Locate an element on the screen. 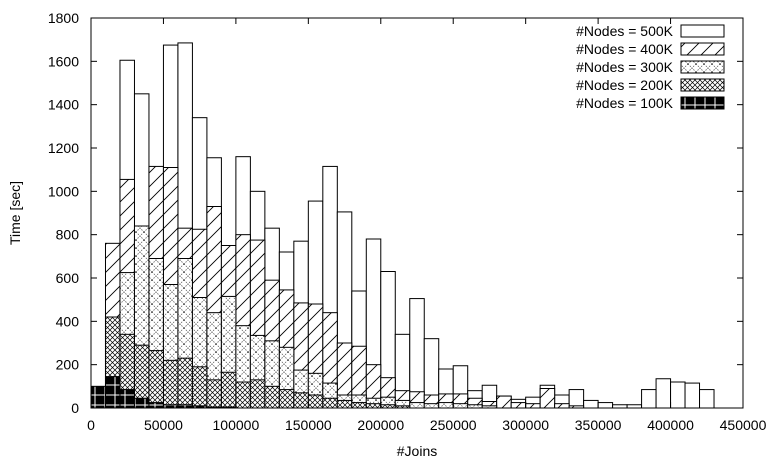 This screenshot has height=462, width=772. x-tick-label: 50000 is located at coordinates (163, 425).